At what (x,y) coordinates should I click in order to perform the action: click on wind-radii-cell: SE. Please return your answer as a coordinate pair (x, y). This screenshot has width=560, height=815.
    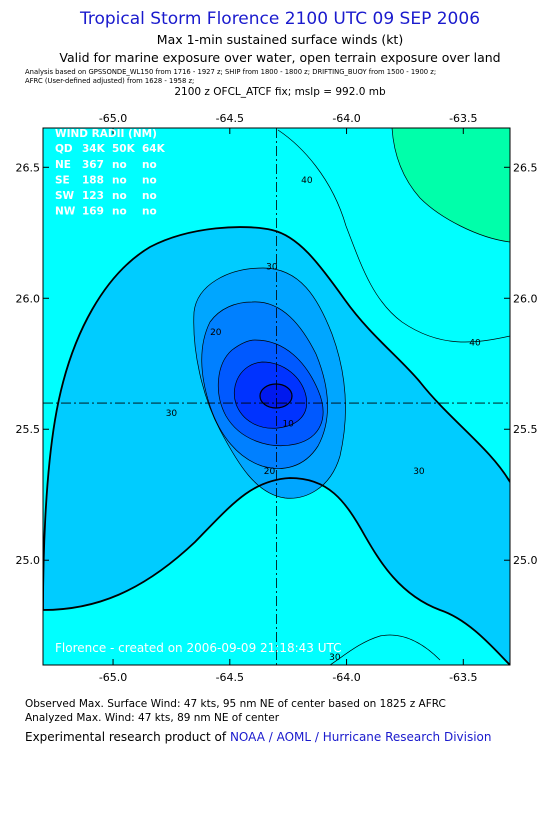
    Looking at the image, I should click on (62, 181).